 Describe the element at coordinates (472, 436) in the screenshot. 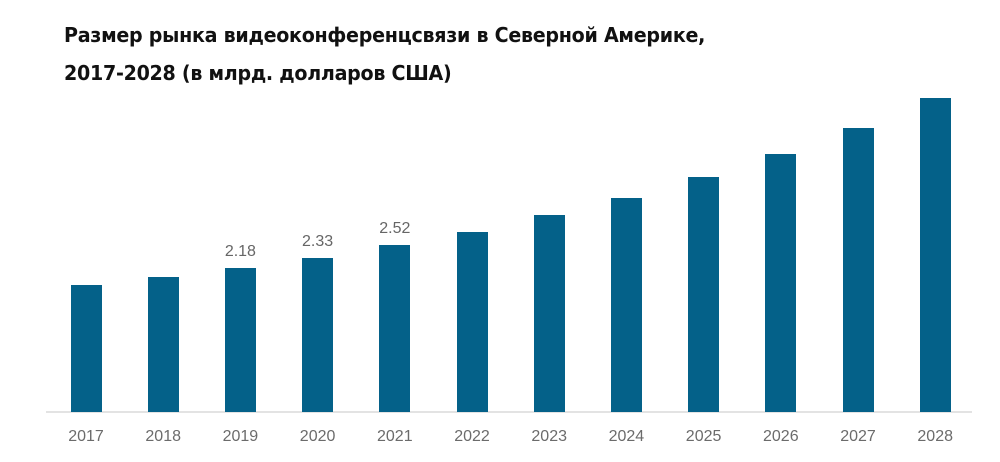

I see `x-tick-label: 2022` at that location.